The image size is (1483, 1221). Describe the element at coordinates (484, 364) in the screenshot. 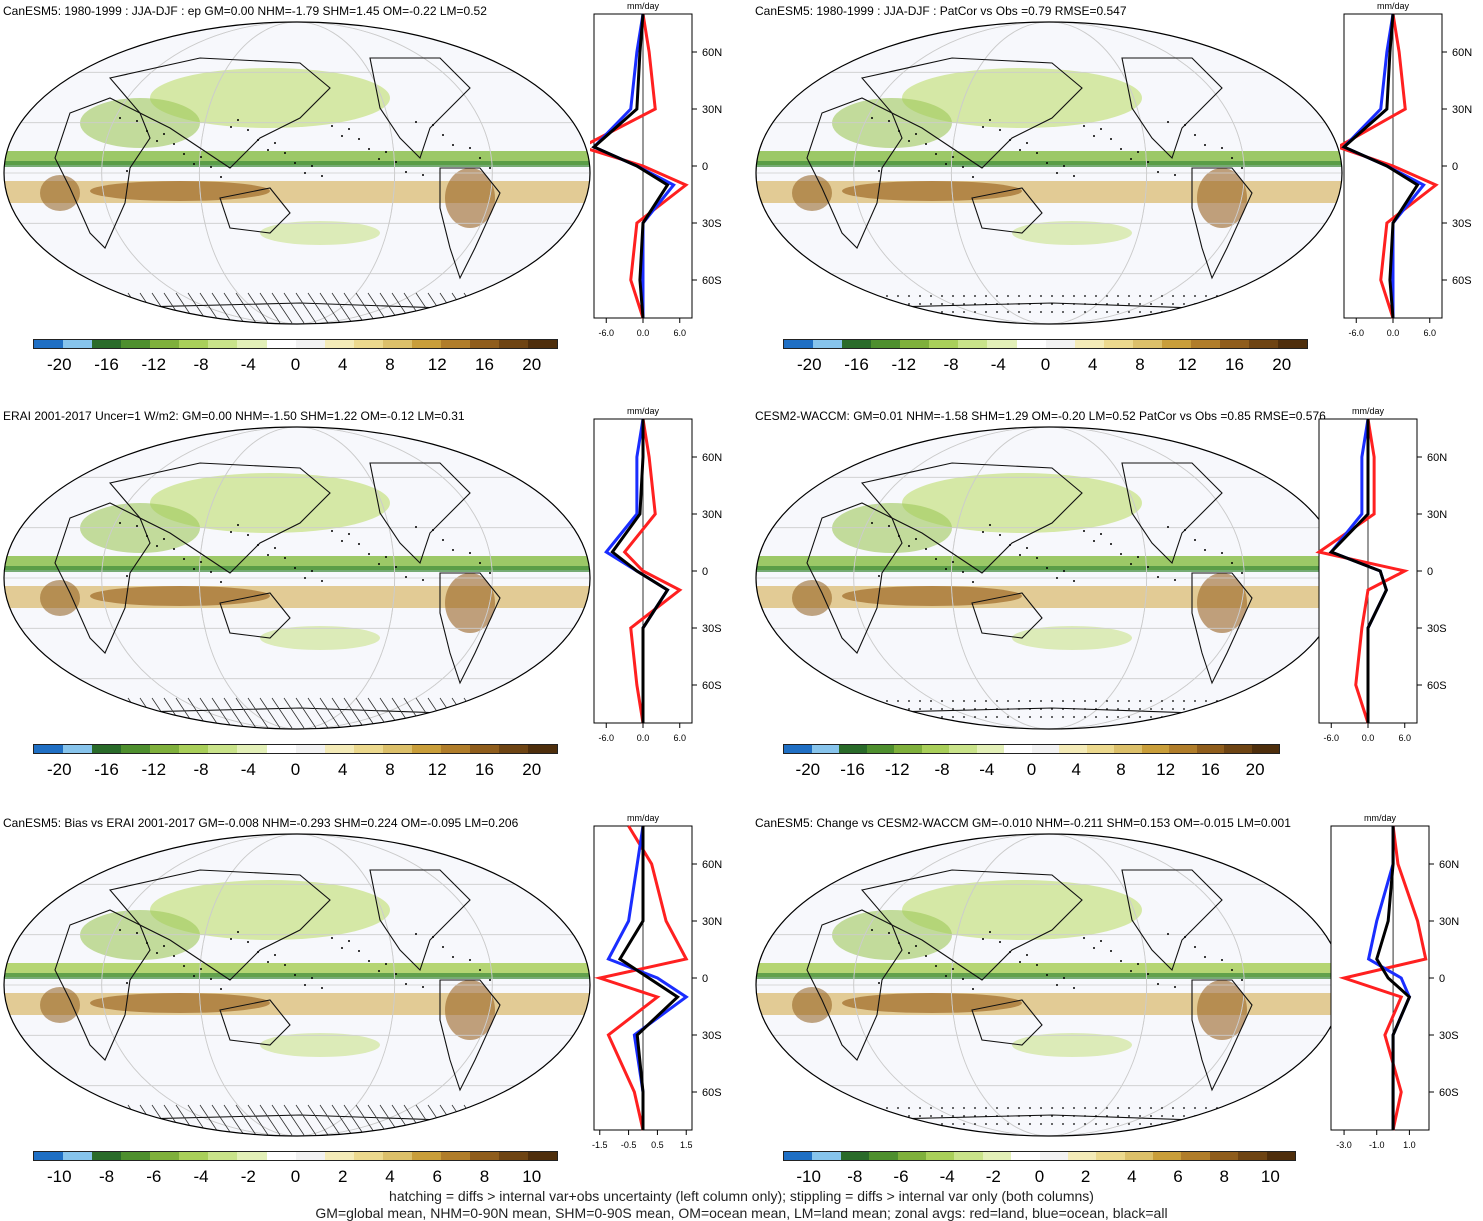

I see `colorbar-tick: 16` at that location.